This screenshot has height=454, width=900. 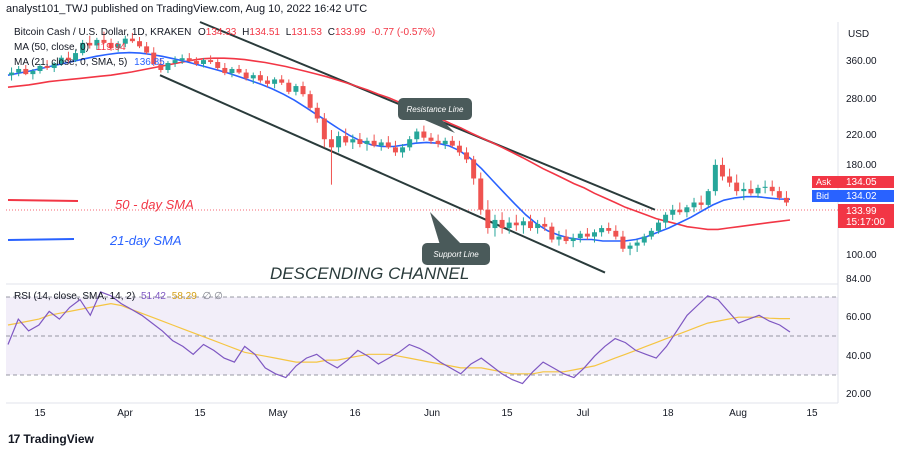 What do you see at coordinates (858, 356) in the screenshot?
I see `rsi-tick-40: 40.00` at bounding box center [858, 356].